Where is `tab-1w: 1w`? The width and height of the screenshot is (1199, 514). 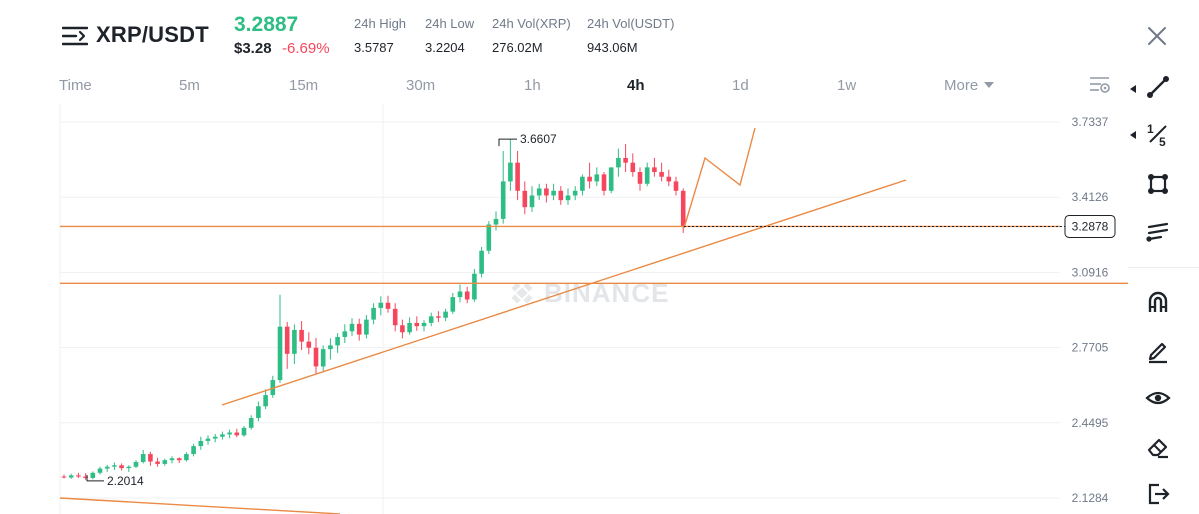 tab-1w: 1w is located at coordinates (847, 85).